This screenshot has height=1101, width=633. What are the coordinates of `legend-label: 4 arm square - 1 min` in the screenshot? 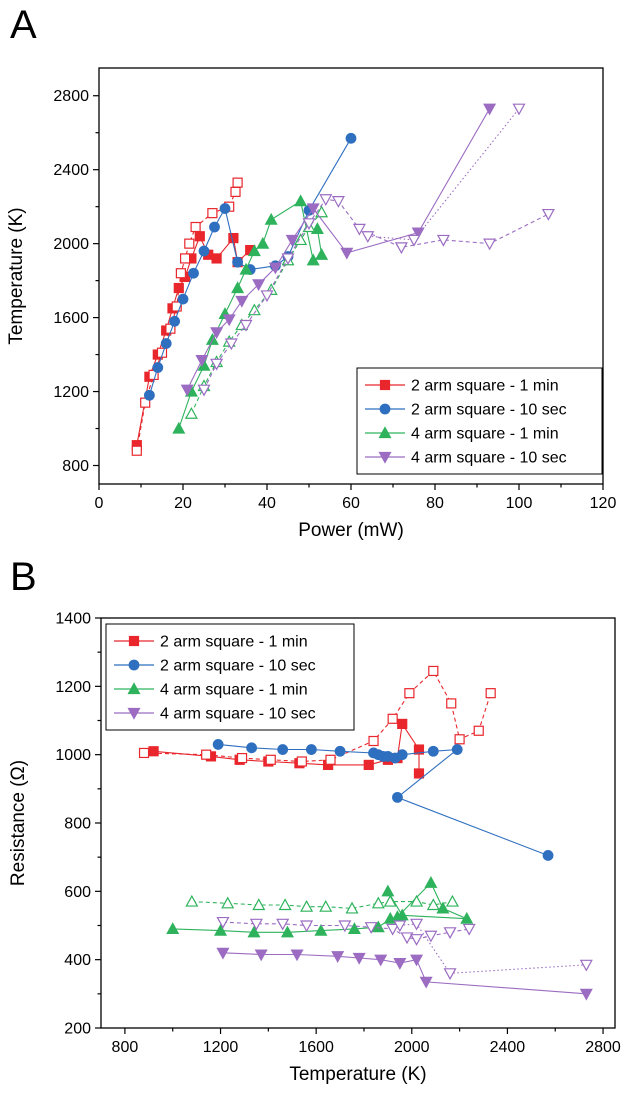 It's located at (485, 434).